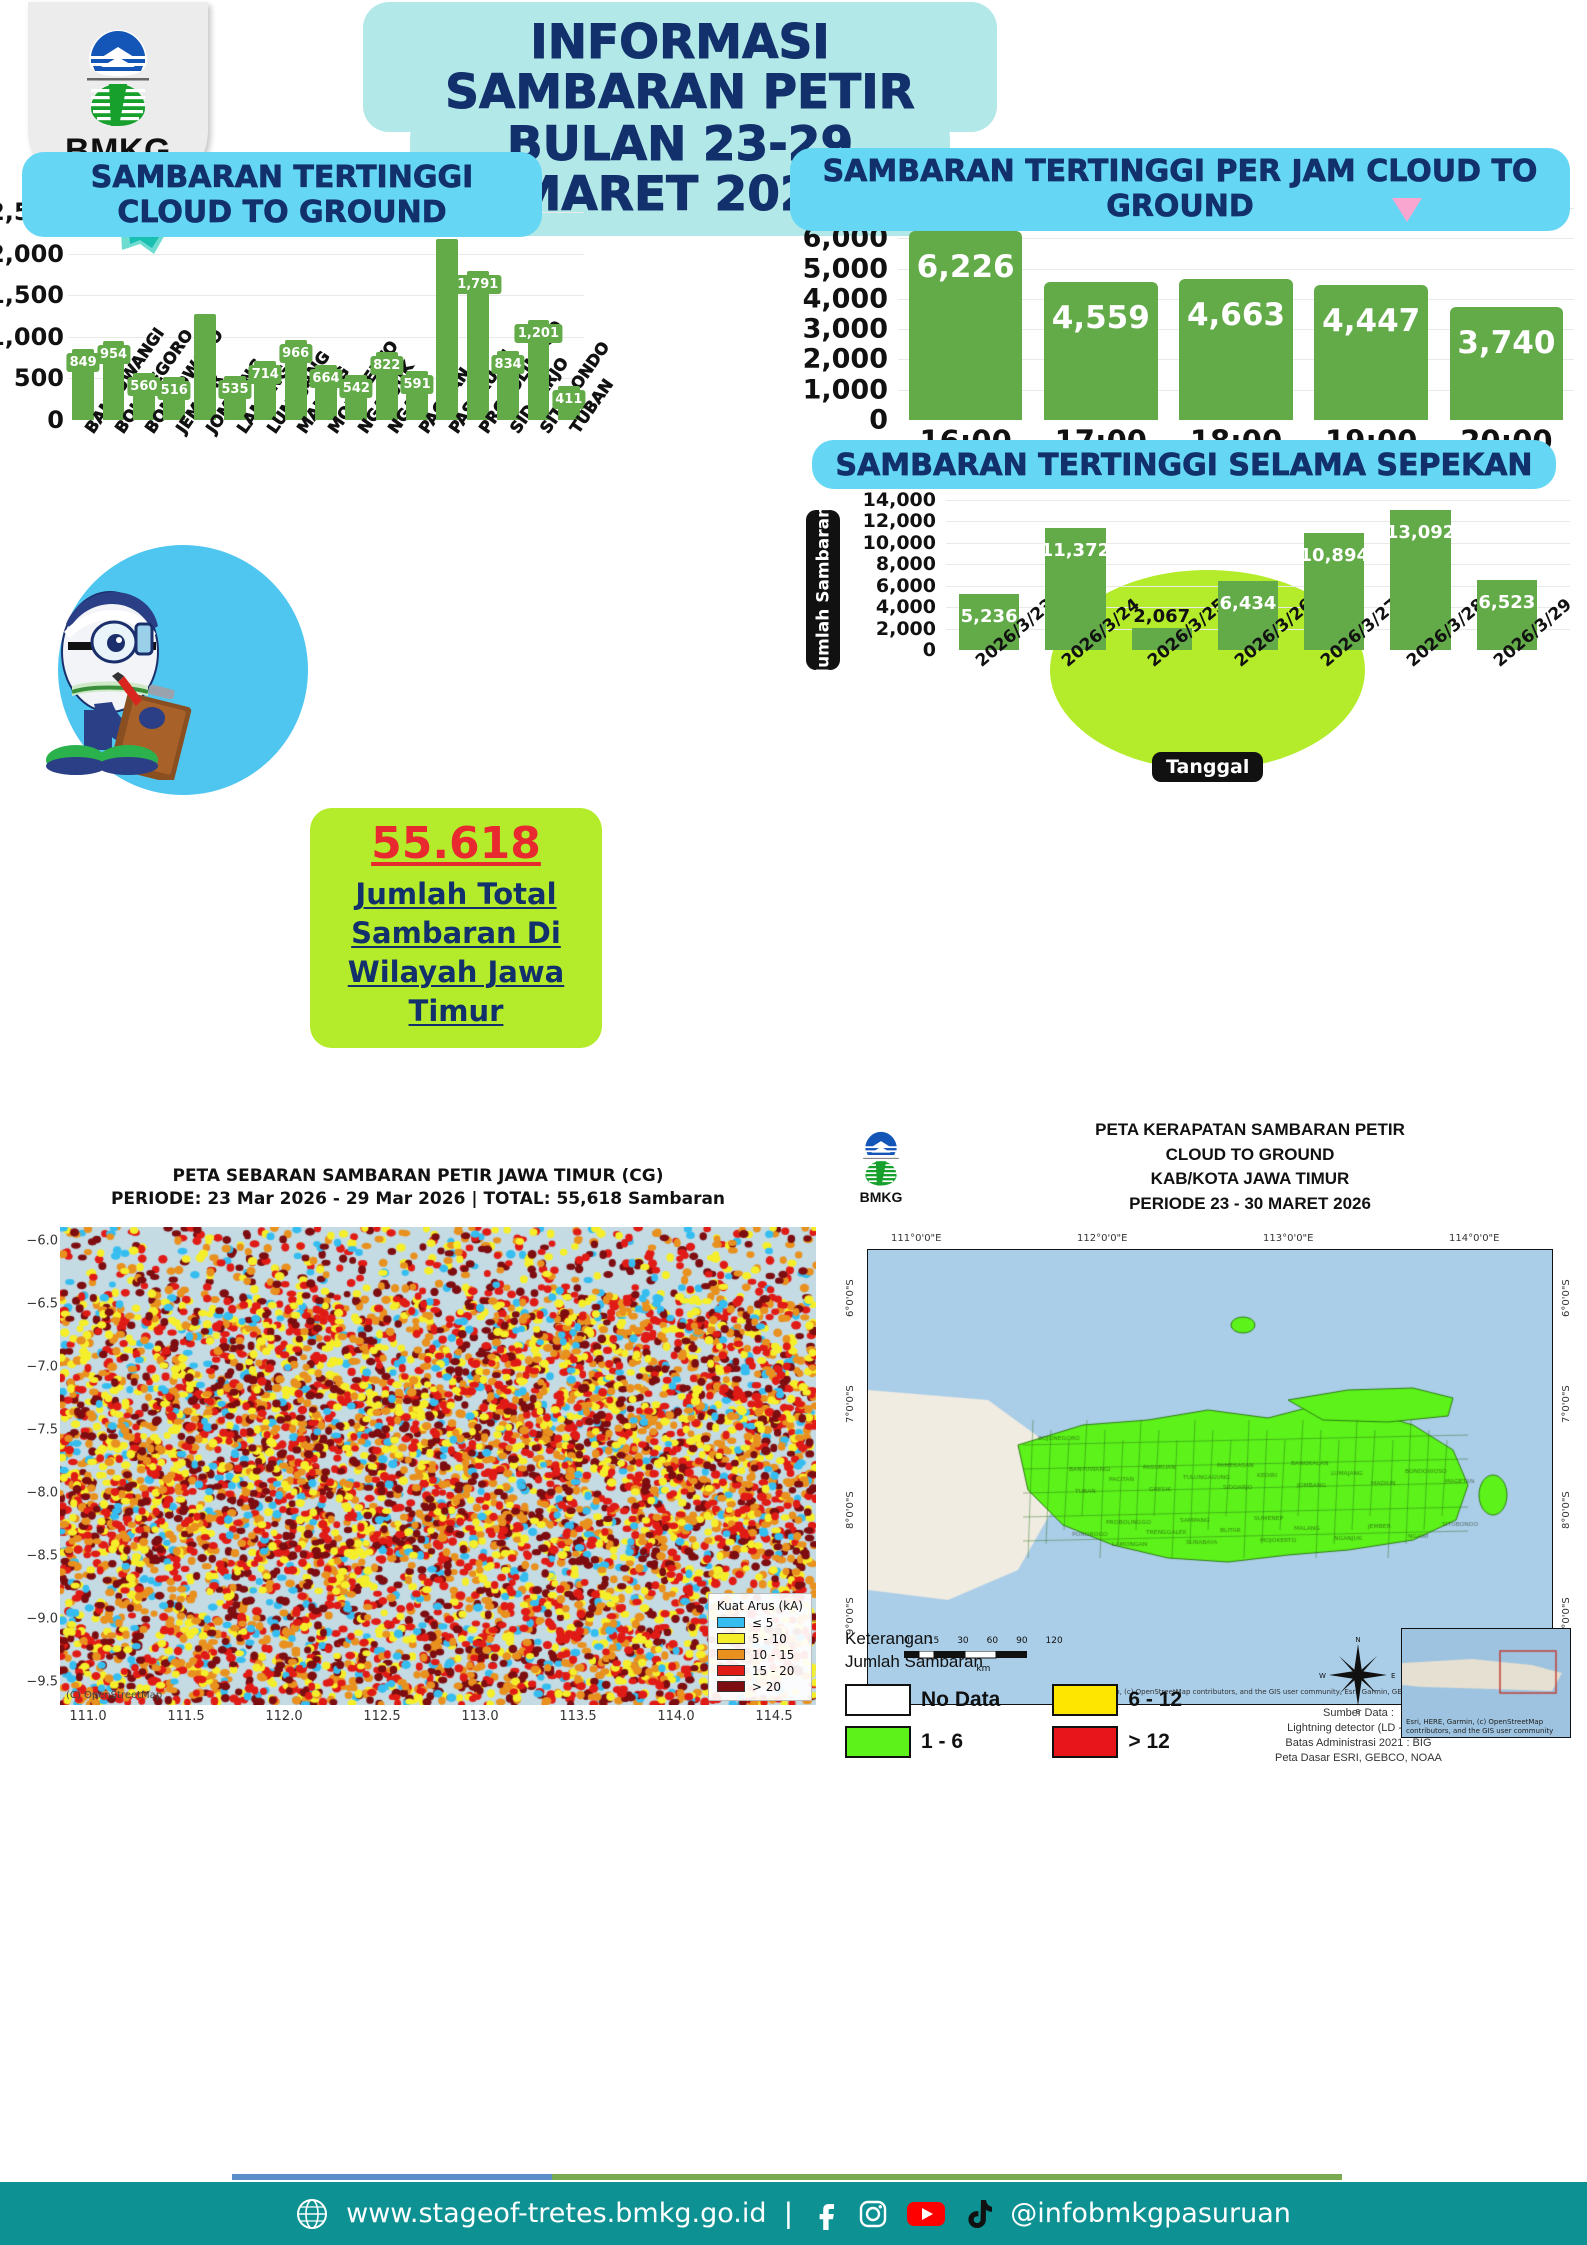  Describe the element at coordinates (1507, 615) in the screenshot. I see `chart3-bar: 6,523` at that location.